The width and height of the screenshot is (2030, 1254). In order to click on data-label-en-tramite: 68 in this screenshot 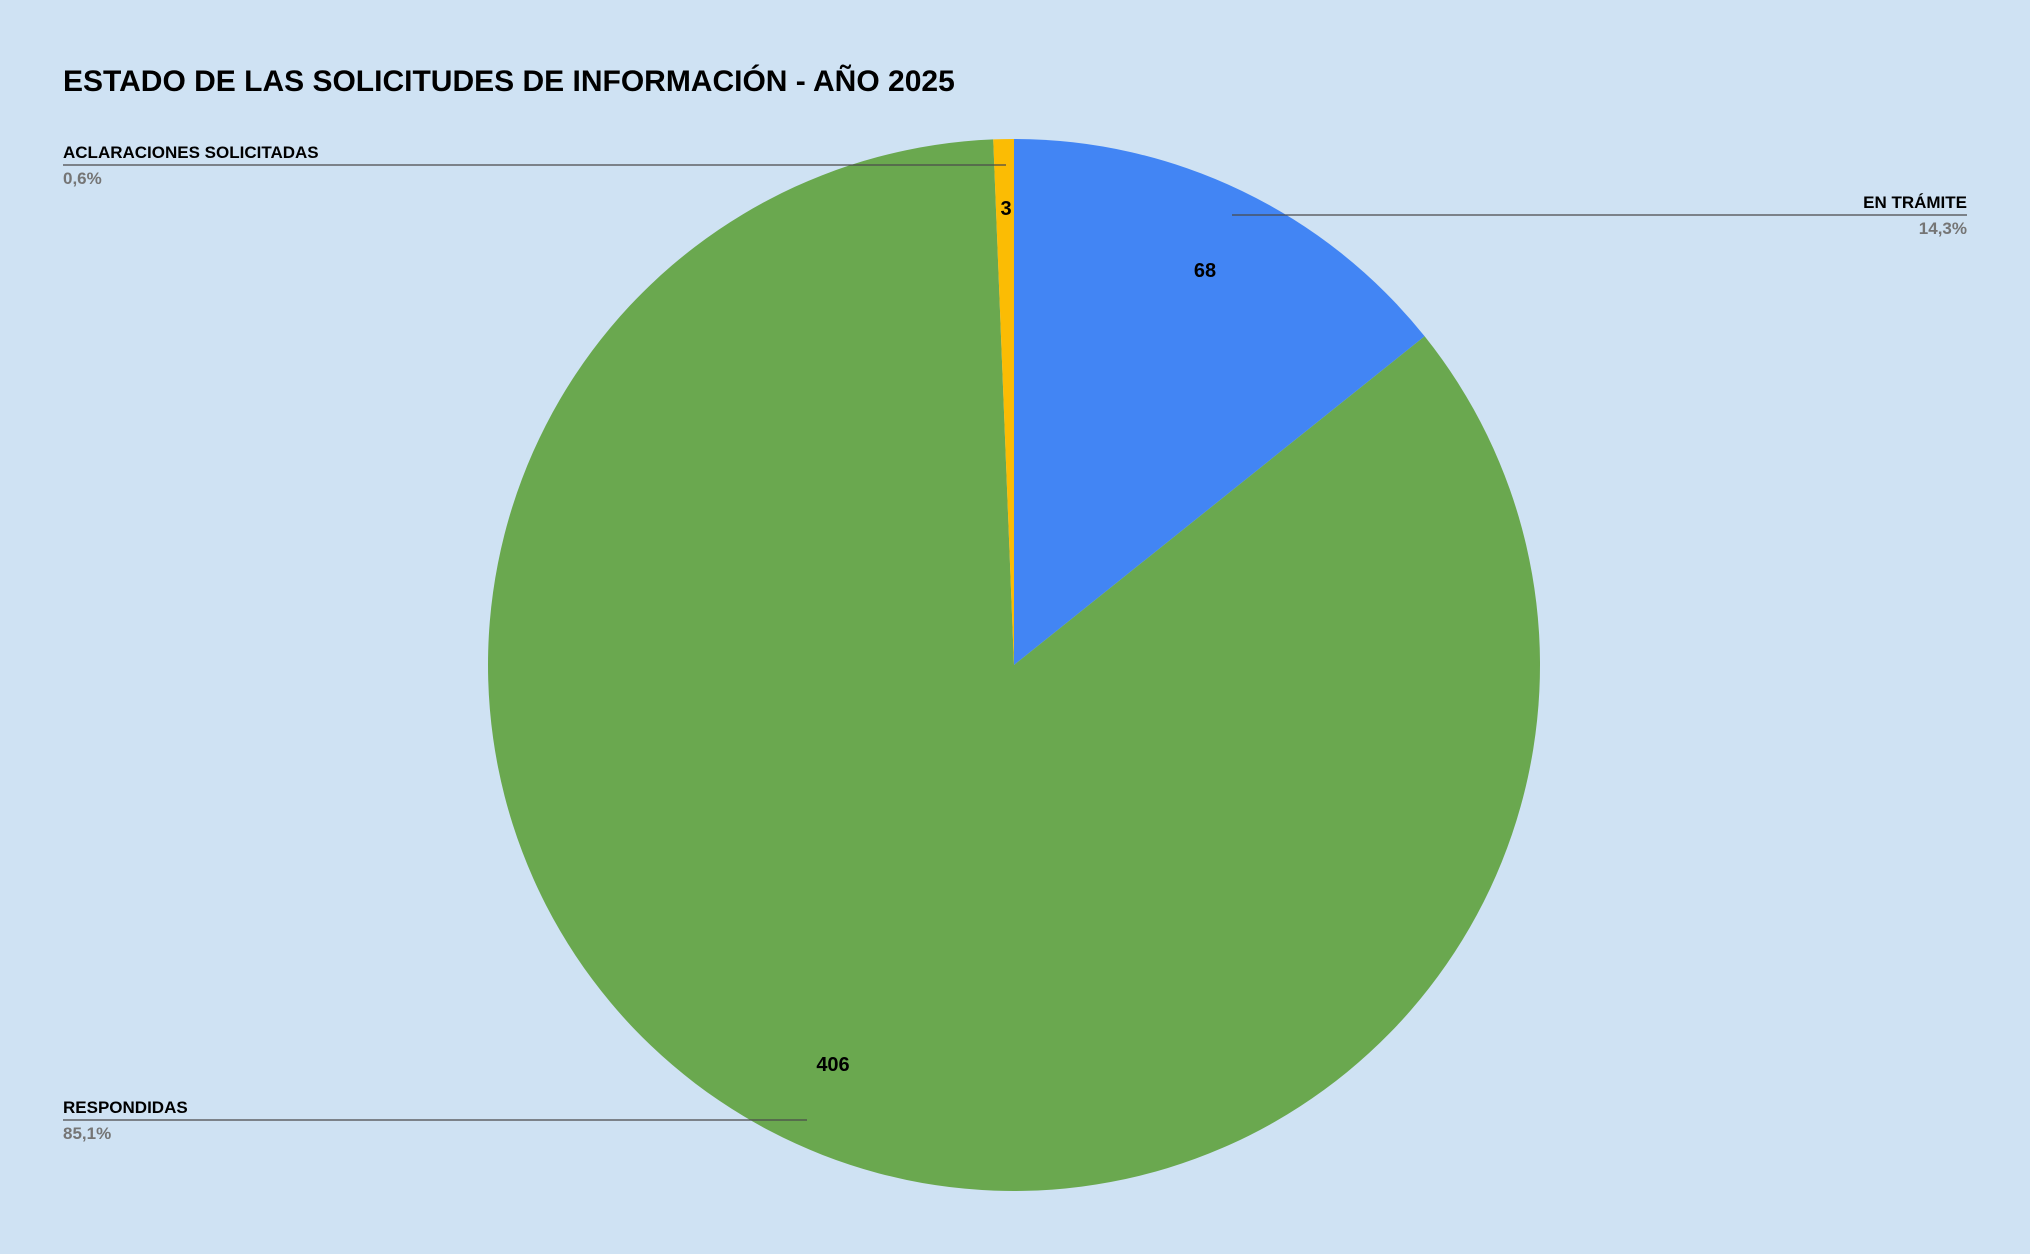, I will do `click(1205, 271)`.